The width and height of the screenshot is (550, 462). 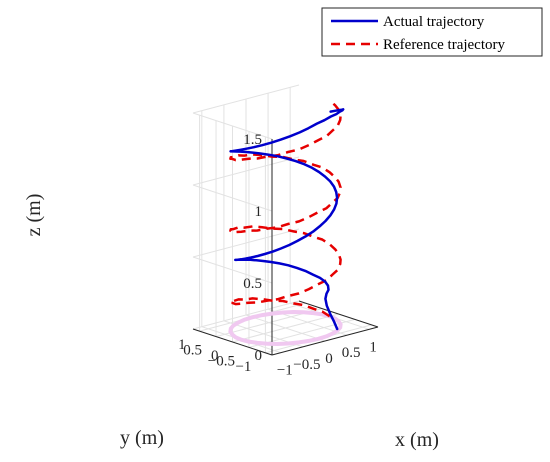 What do you see at coordinates (259, 356) in the screenshot?
I see `z-tick-label: 0` at bounding box center [259, 356].